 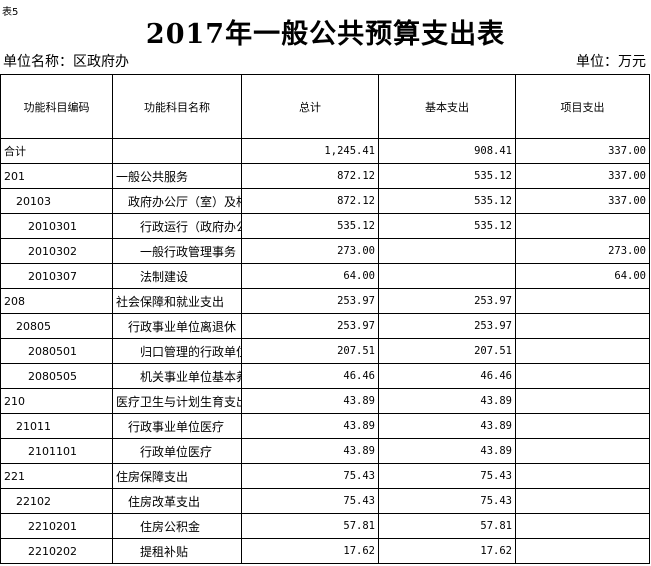 What do you see at coordinates (56, 151) in the screenshot?
I see `cell-code: 合计` at bounding box center [56, 151].